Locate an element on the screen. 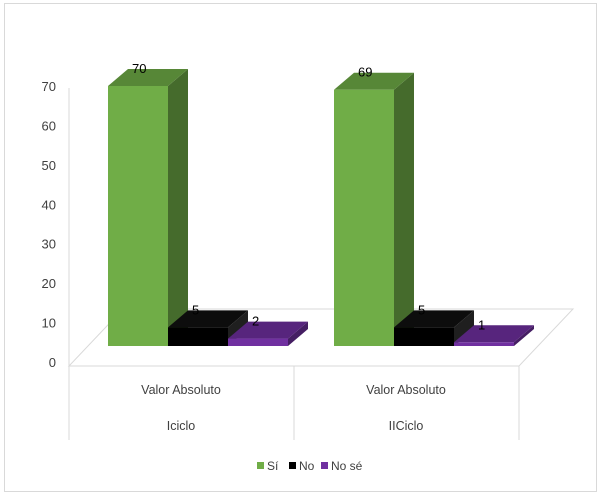 Image resolution: width=603 pixels, height=497 pixels. legend-item: No is located at coordinates (302, 466).